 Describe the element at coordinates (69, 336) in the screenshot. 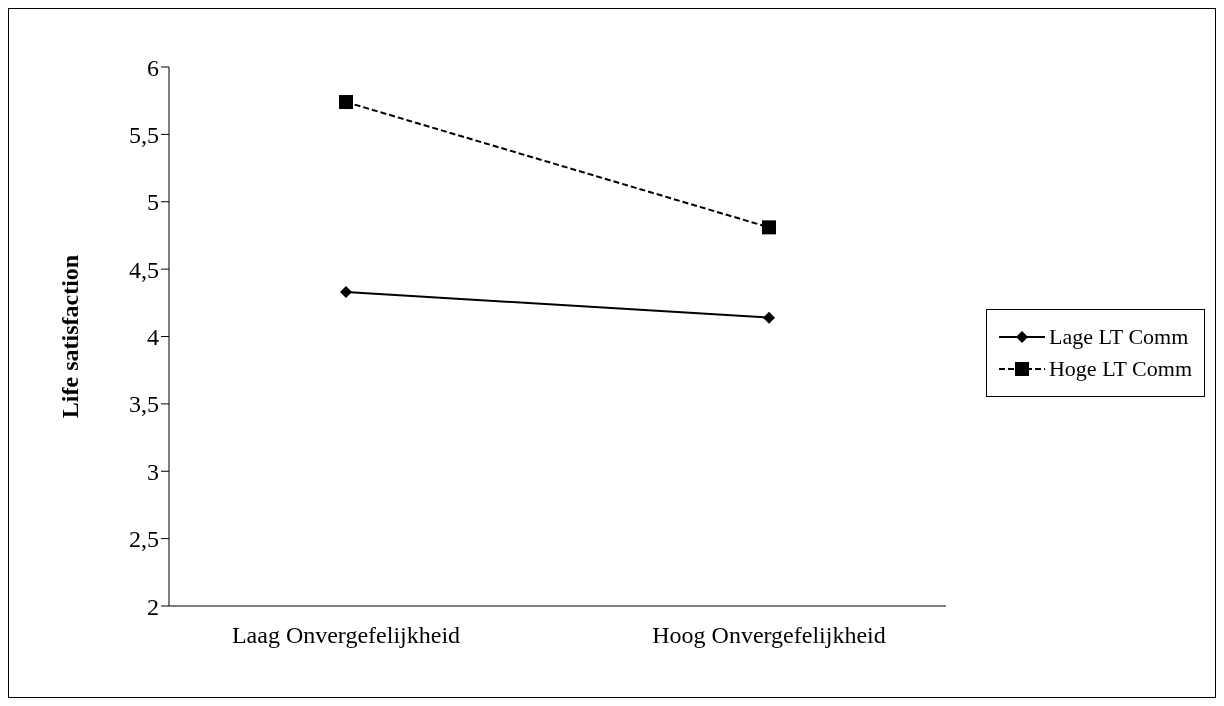

I see `y-axis-title: Life satisfaction` at that location.